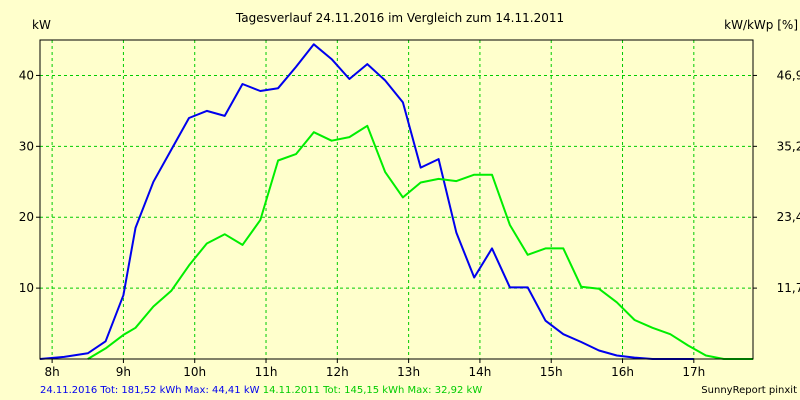  I want to click on y-left-tick-label: 30, so click(26, 146).